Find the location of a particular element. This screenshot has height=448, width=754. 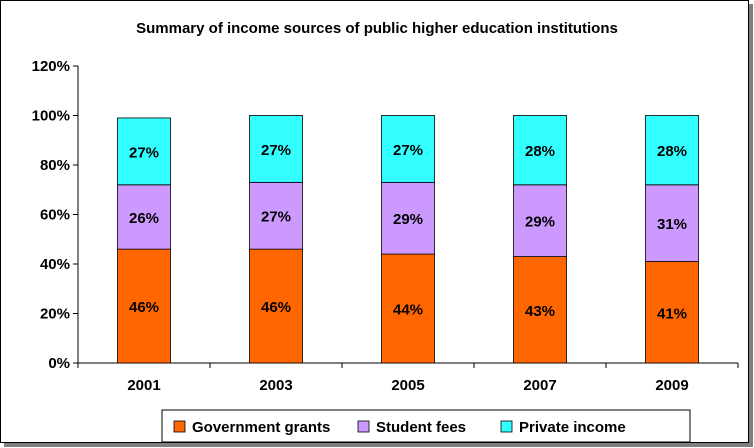

y-tick-label: 60% is located at coordinates (55, 215).